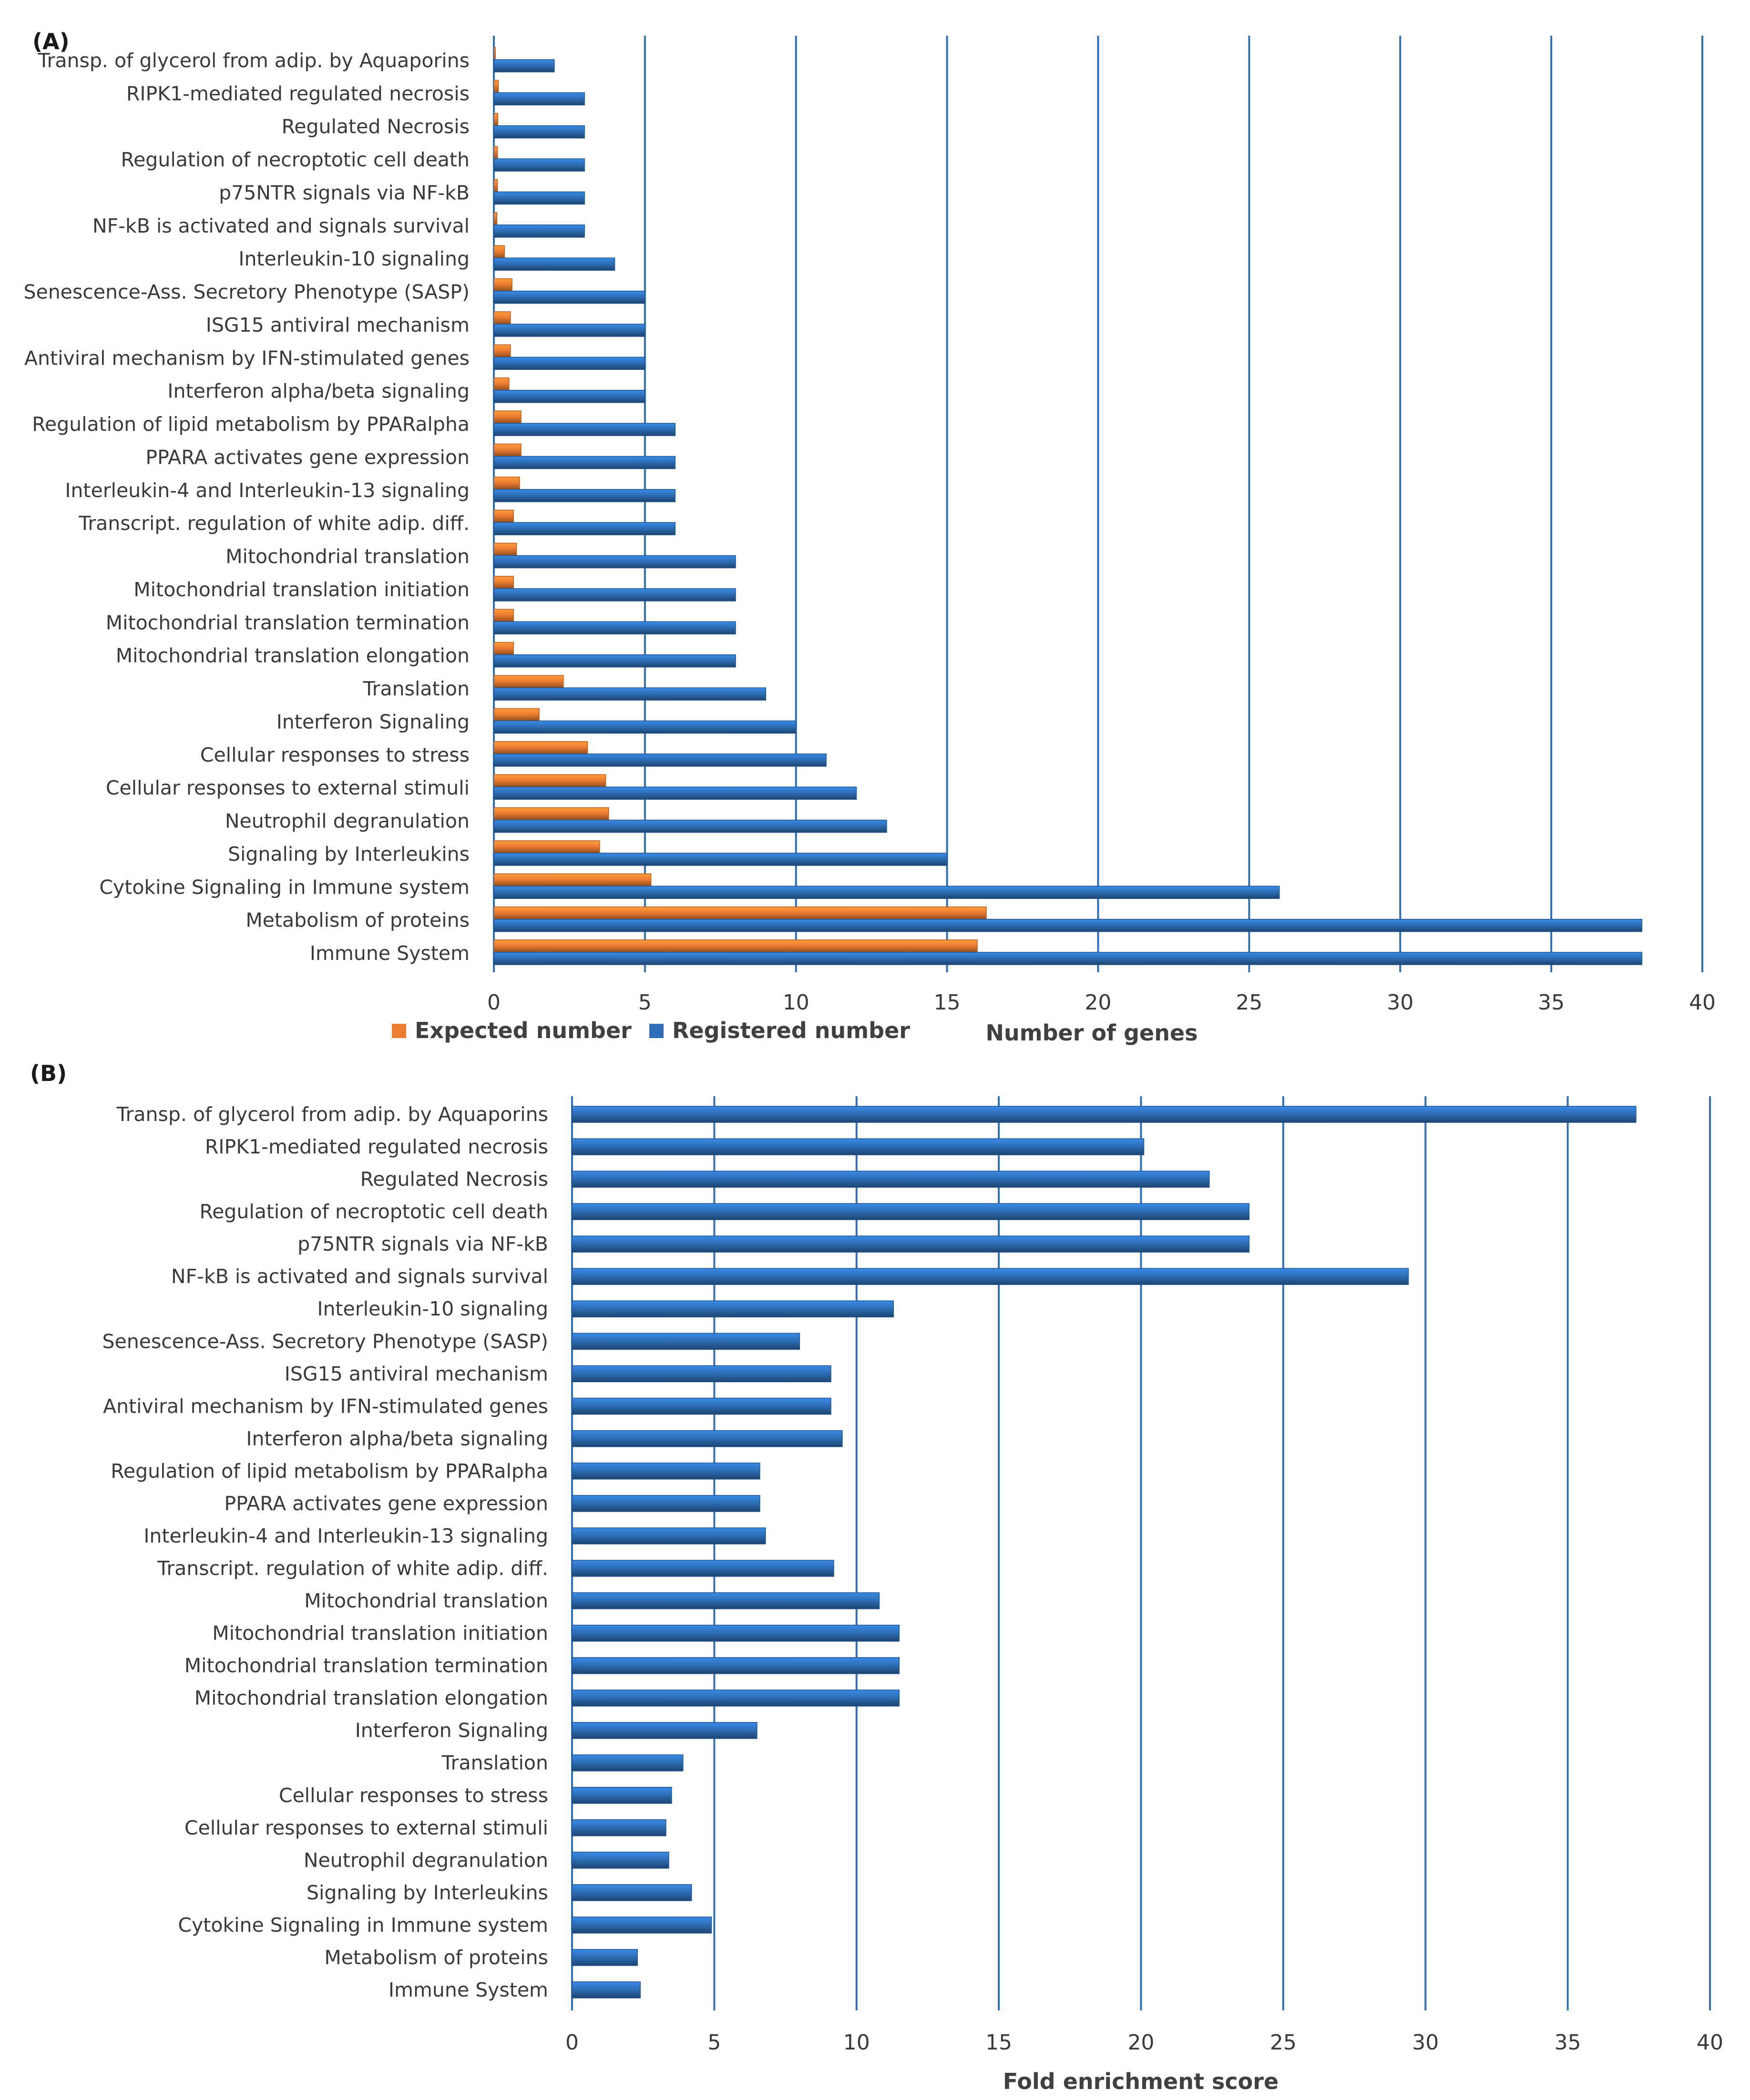 The width and height of the screenshot is (1750, 2100). I want to click on legend-label: Registered number, so click(791, 1030).